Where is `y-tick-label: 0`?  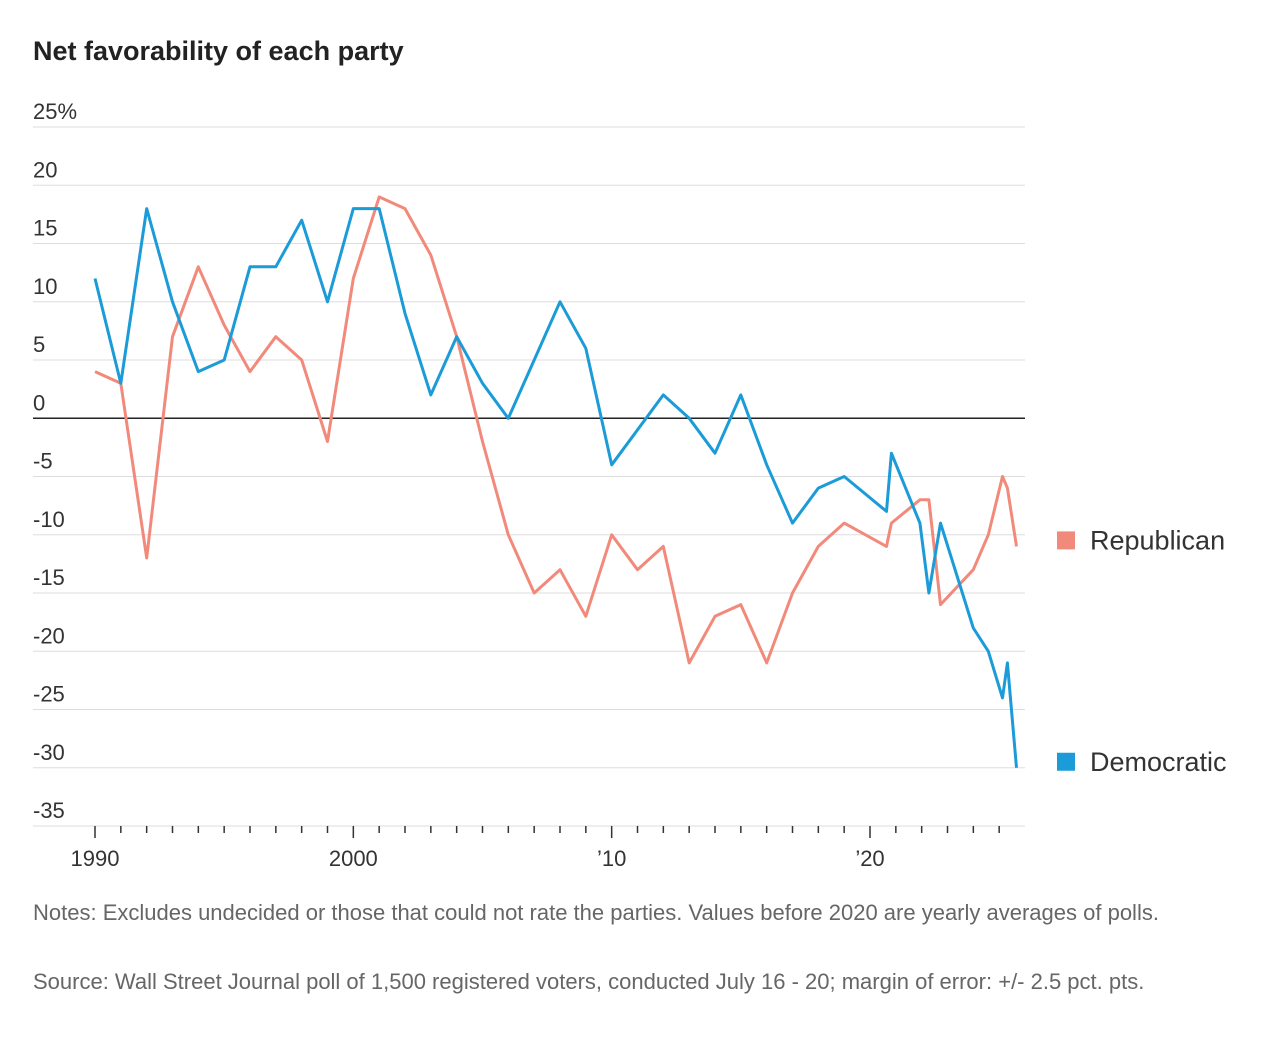
y-tick-label: 0 is located at coordinates (39, 402).